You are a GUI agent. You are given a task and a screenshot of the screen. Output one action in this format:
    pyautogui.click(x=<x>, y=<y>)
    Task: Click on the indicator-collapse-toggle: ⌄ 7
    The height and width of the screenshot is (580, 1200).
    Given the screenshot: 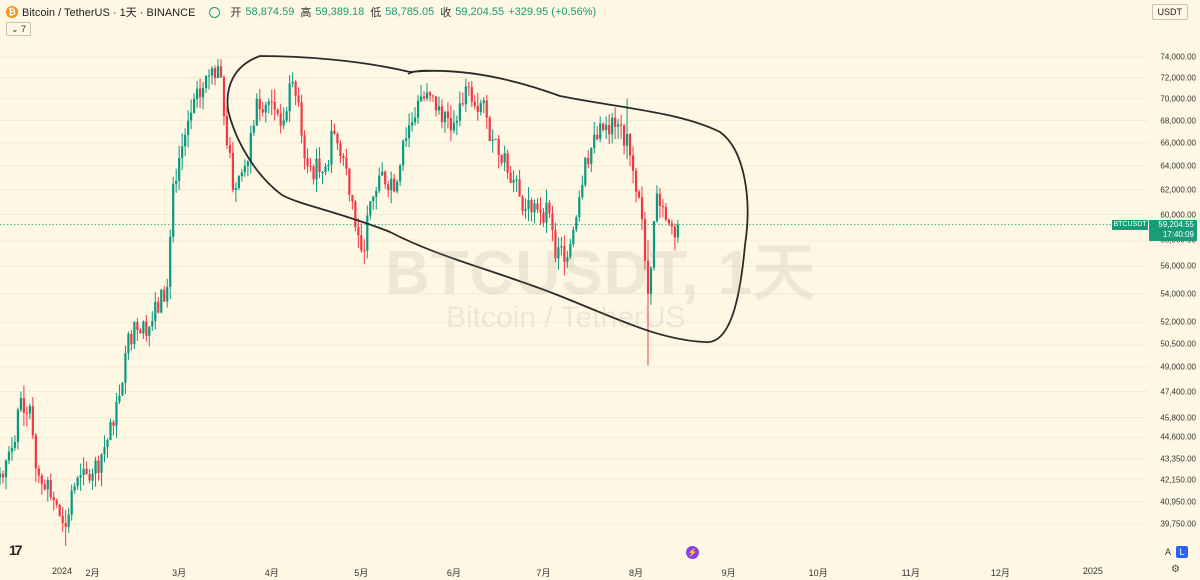 What is the action you would take?
    pyautogui.click(x=19, y=29)
    